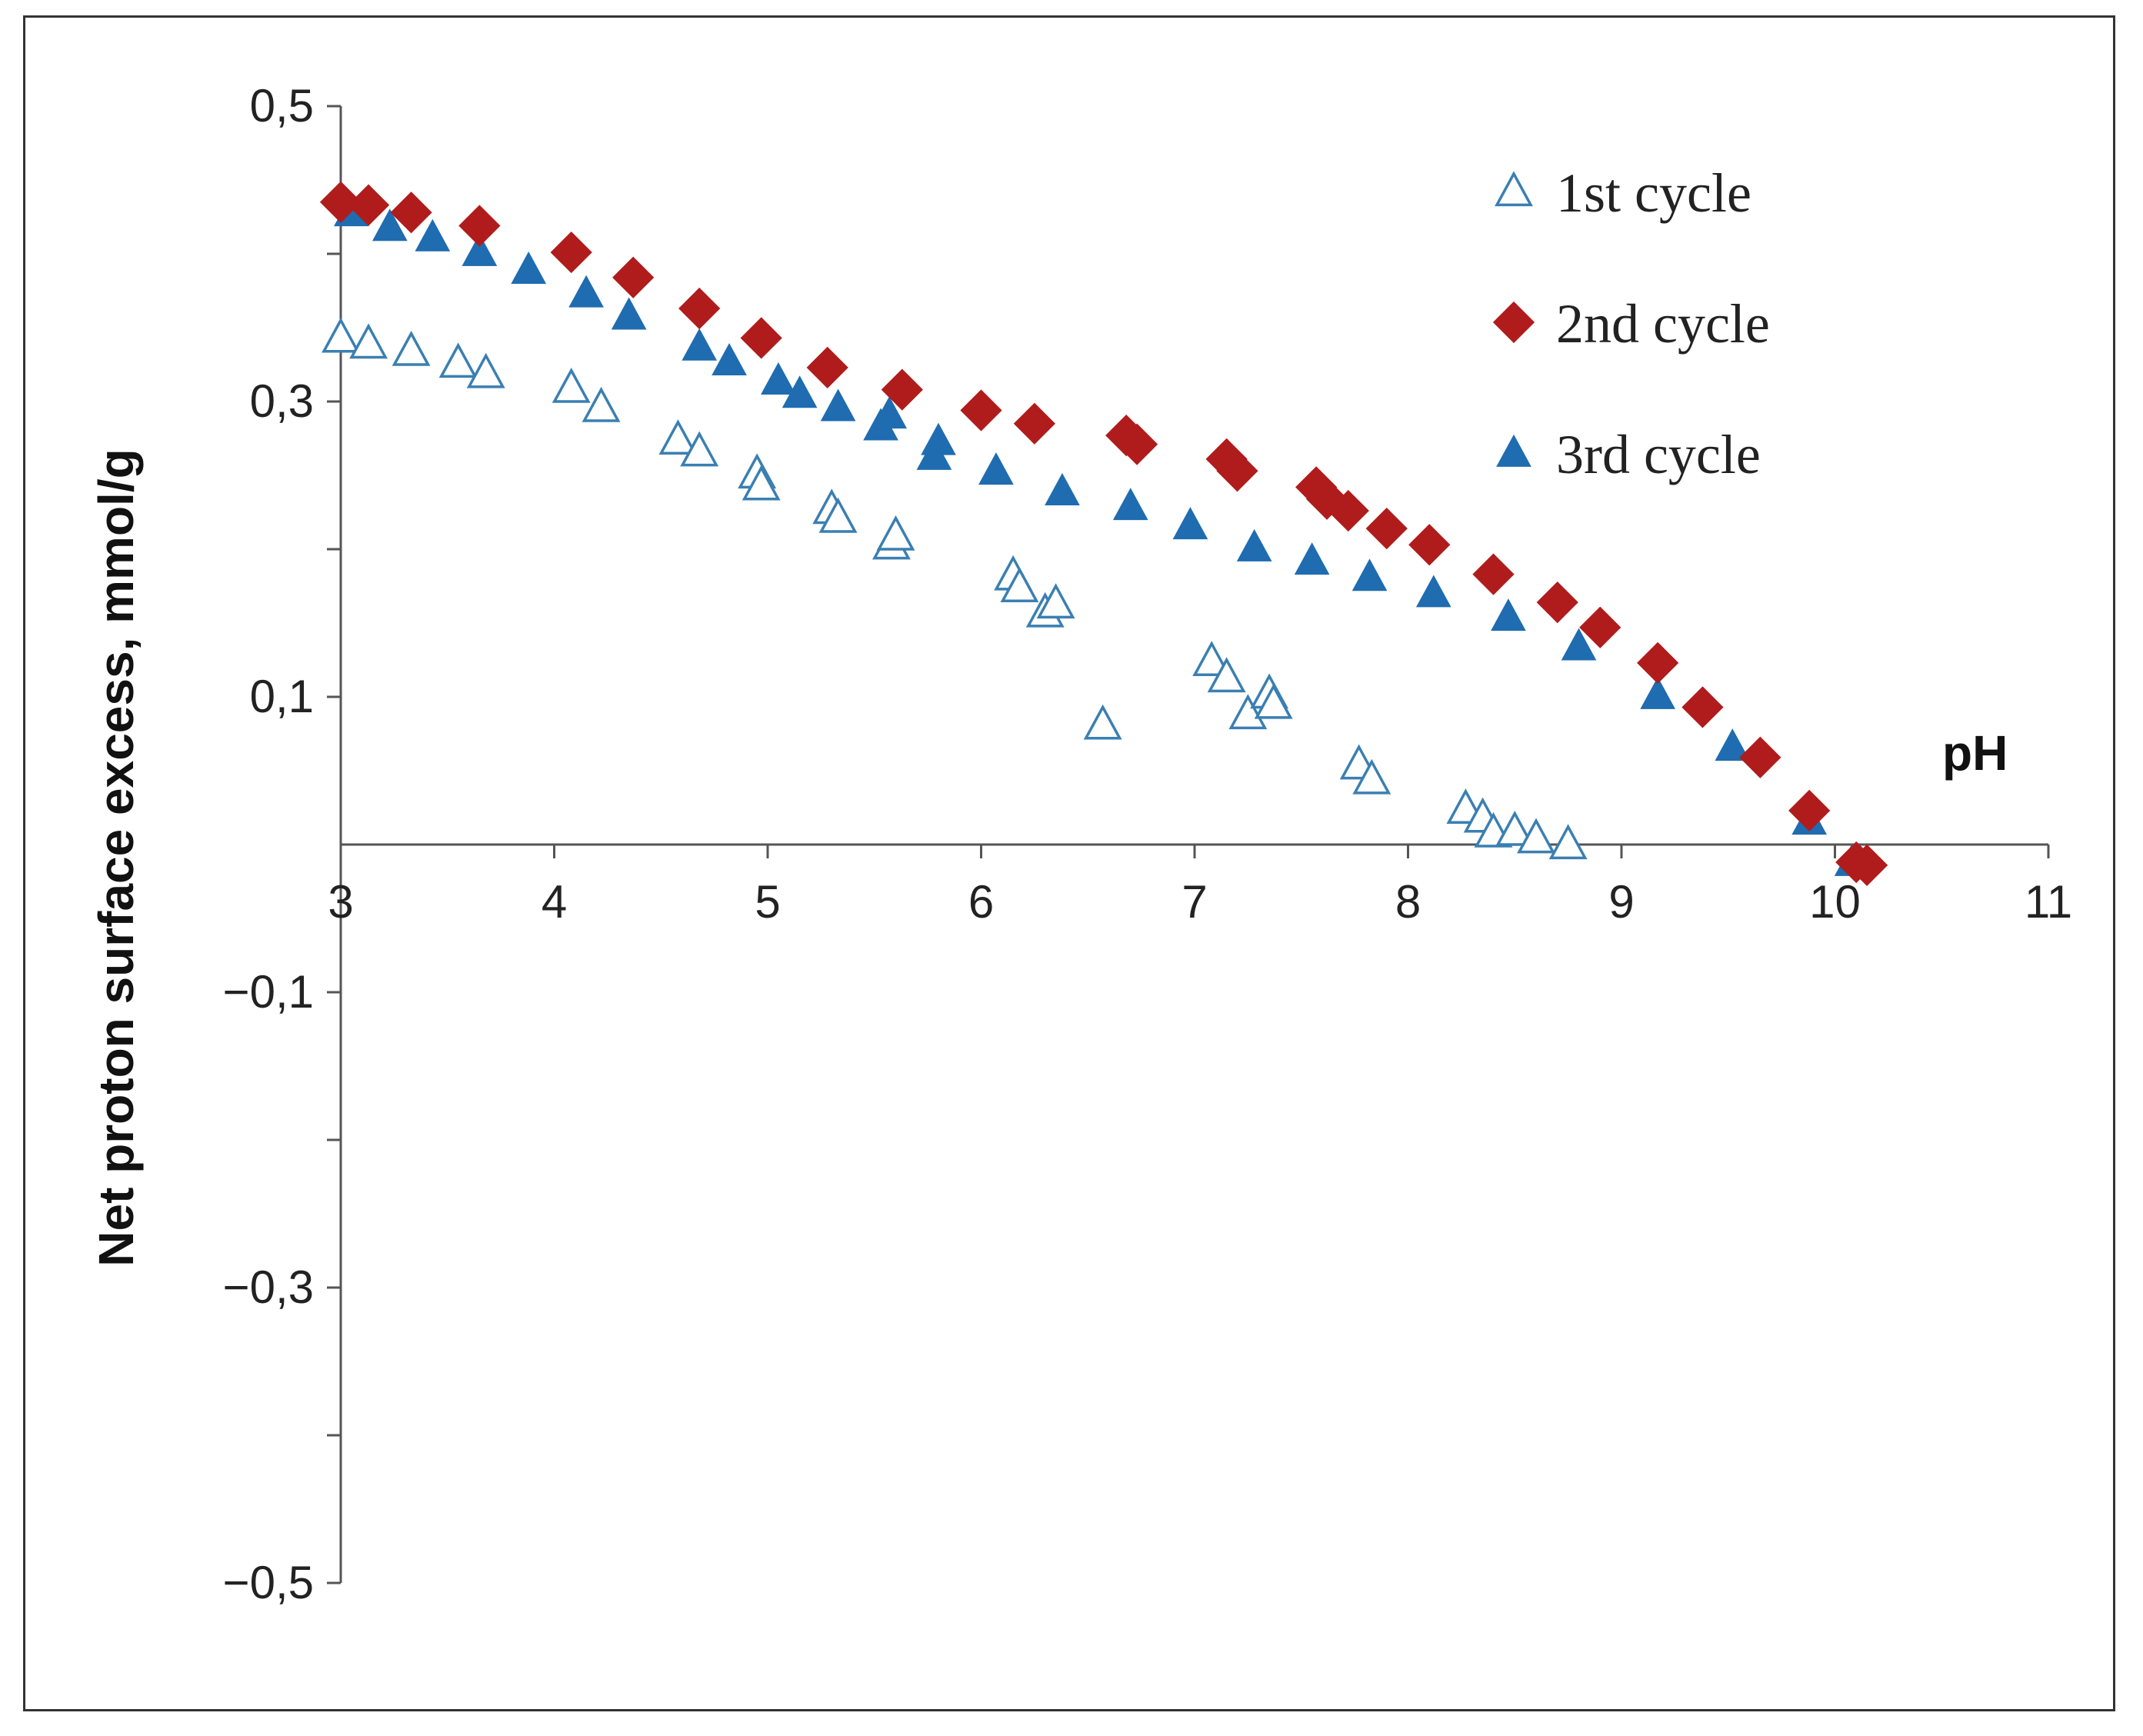  I want to click on legend-label-3rd-cycle: 3rd cycle, so click(1658, 454).